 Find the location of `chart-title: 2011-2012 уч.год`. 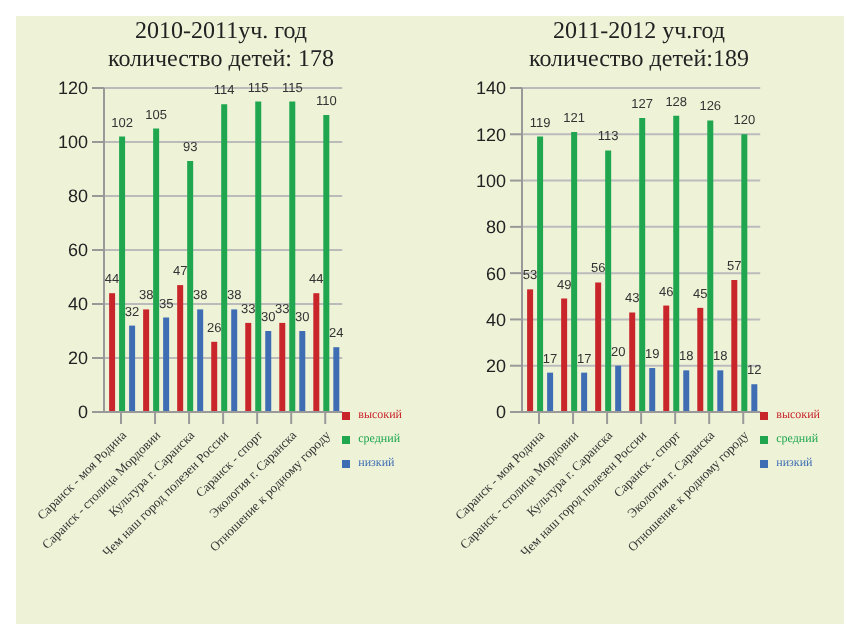

chart-title: 2011-2012 уч.год is located at coordinates (639, 30).